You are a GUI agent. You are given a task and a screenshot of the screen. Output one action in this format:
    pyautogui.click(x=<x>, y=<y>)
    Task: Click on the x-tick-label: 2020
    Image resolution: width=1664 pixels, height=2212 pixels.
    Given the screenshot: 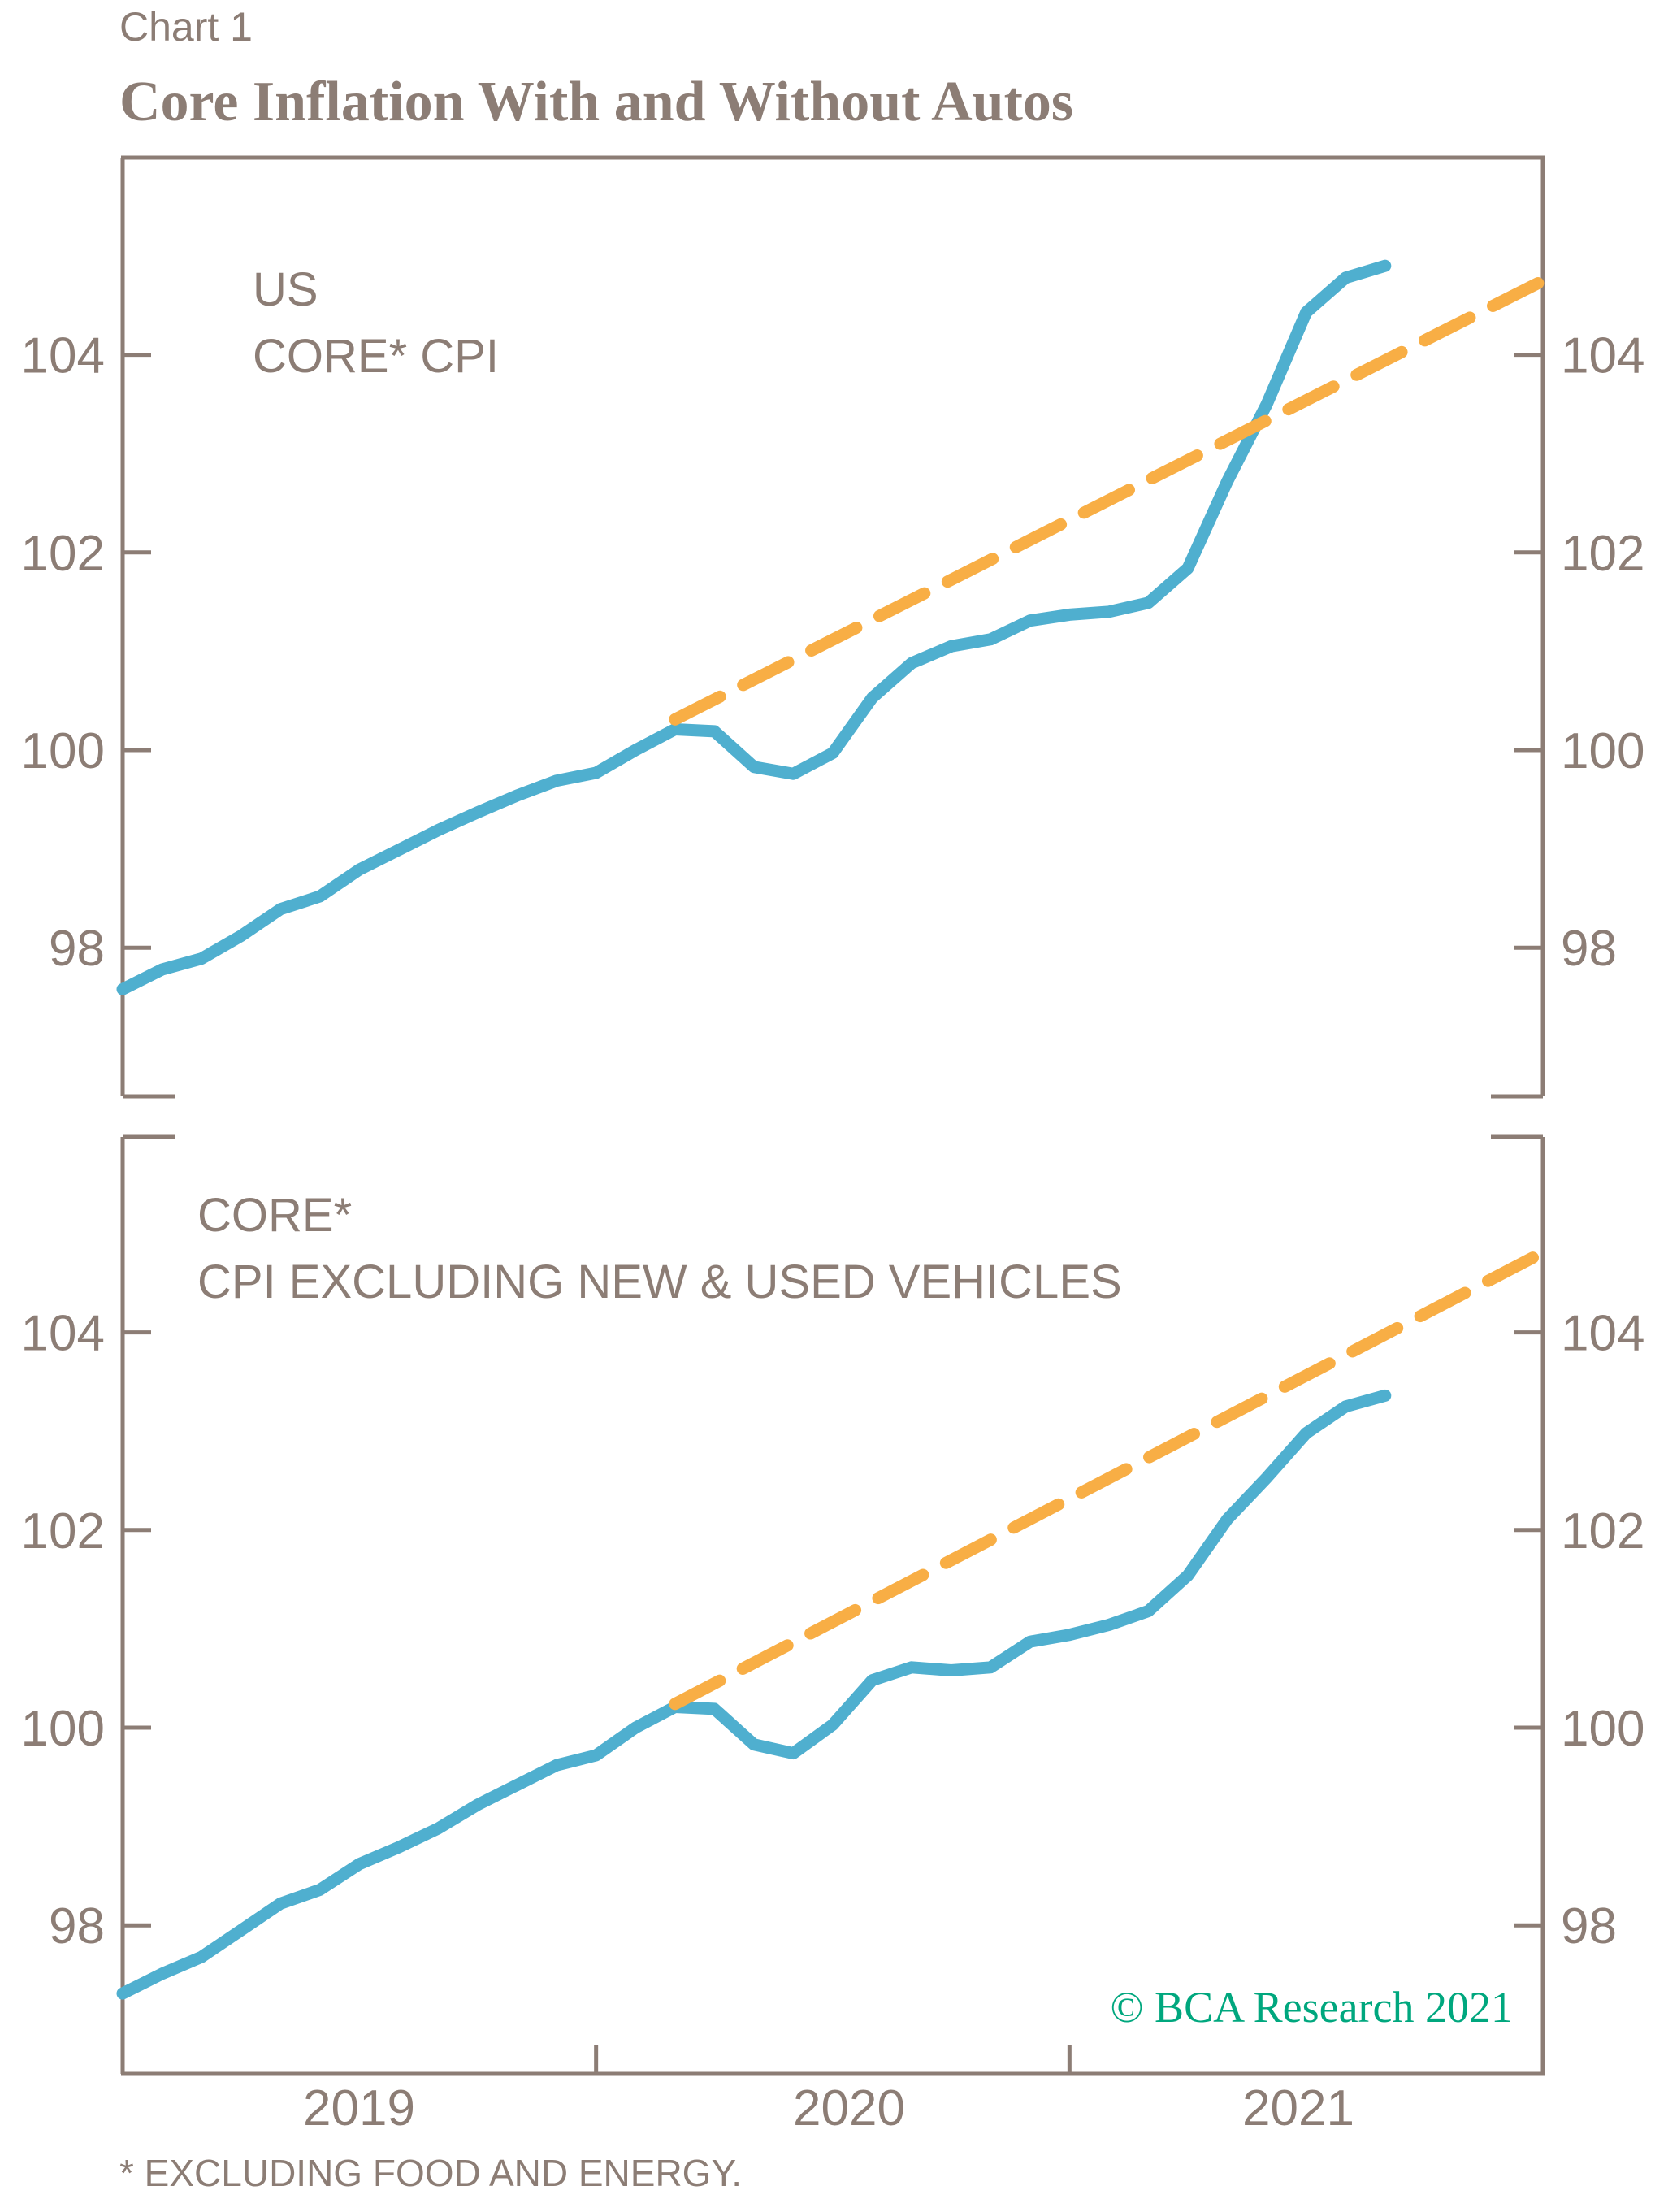 What is the action you would take?
    pyautogui.click(x=849, y=2108)
    